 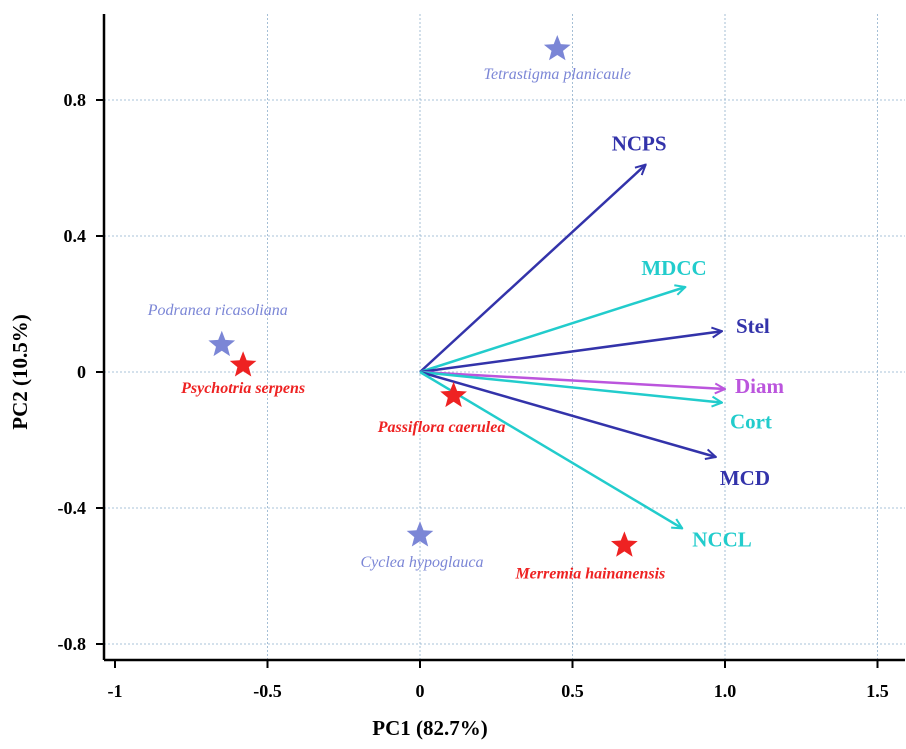 What do you see at coordinates (75, 100) in the screenshot?
I see `y-tick-label: 0.8` at bounding box center [75, 100].